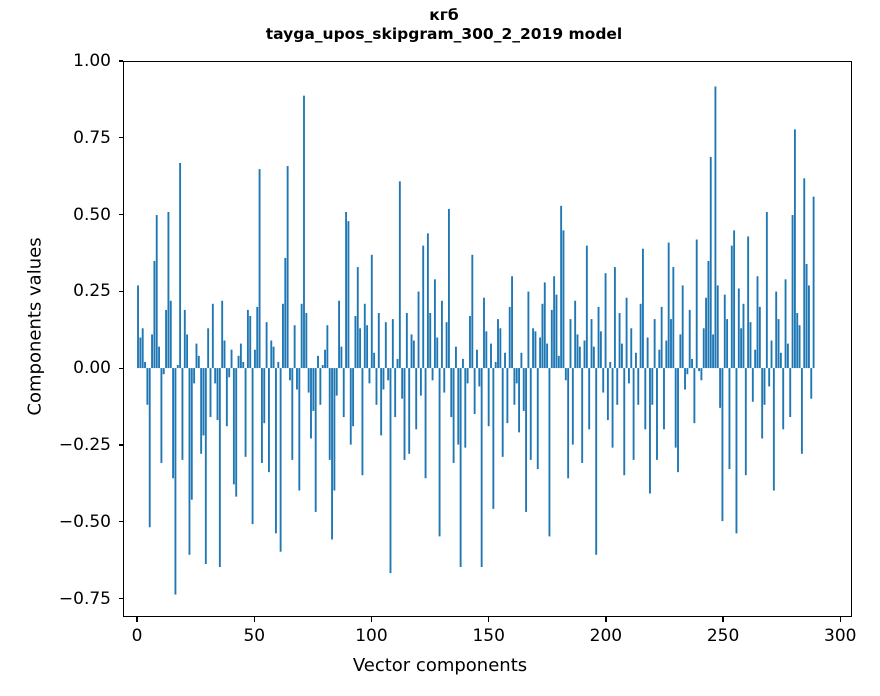 The image size is (880, 696). What do you see at coordinates (840, 619) in the screenshot?
I see `x-tick-mark` at bounding box center [840, 619].